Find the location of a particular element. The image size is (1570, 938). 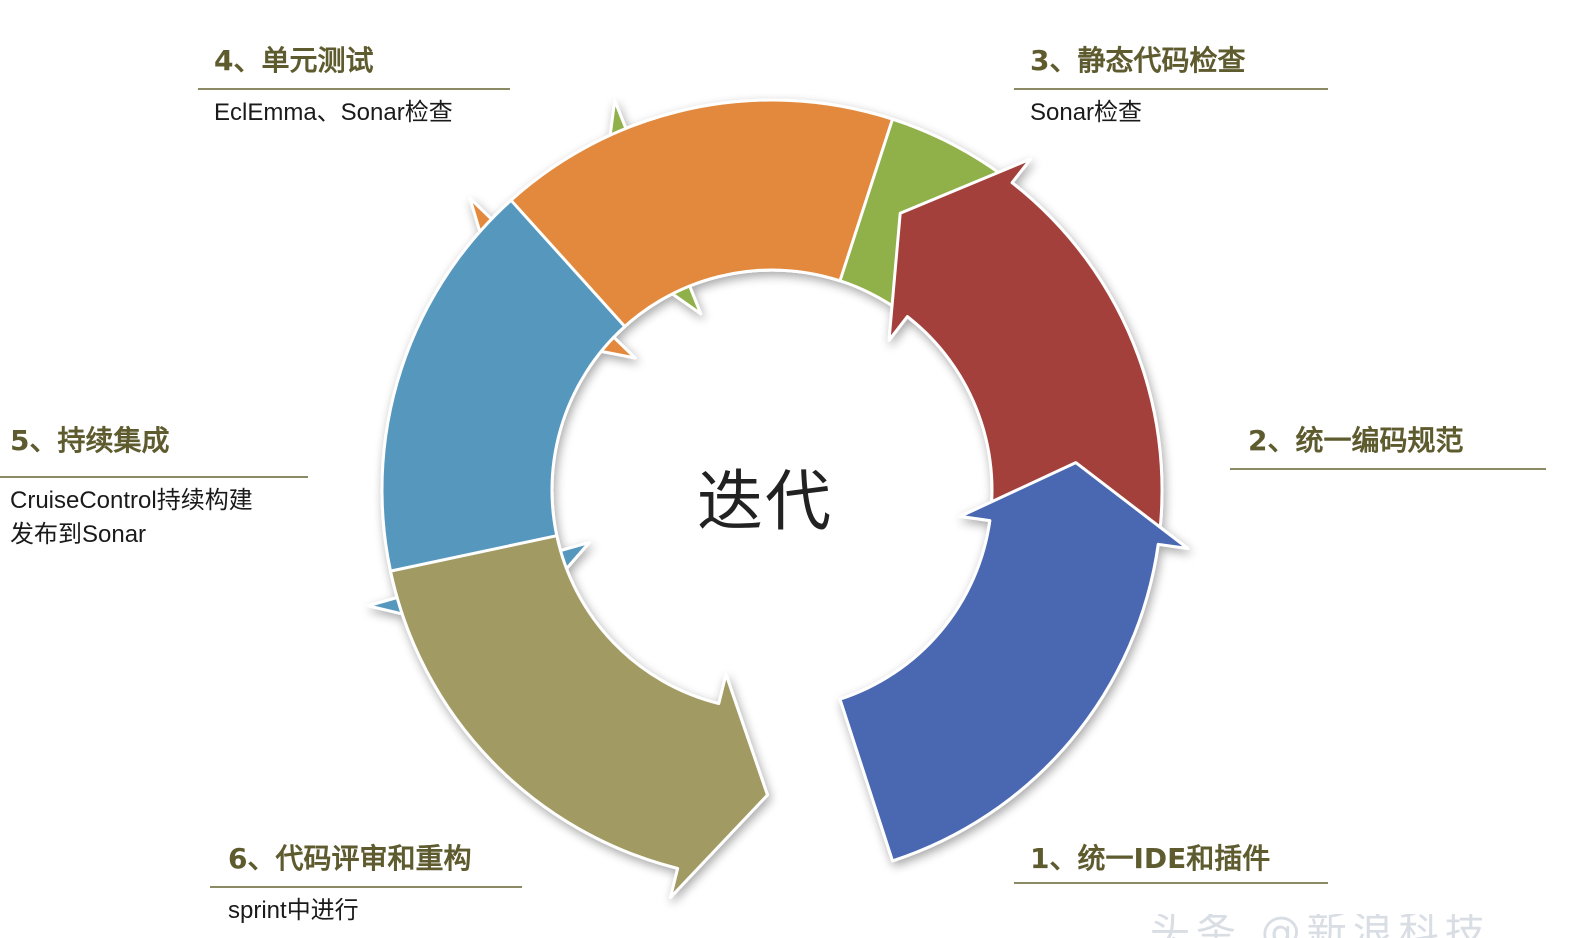

step-3-desc-line-1: Sonar检查 is located at coordinates (1086, 112).